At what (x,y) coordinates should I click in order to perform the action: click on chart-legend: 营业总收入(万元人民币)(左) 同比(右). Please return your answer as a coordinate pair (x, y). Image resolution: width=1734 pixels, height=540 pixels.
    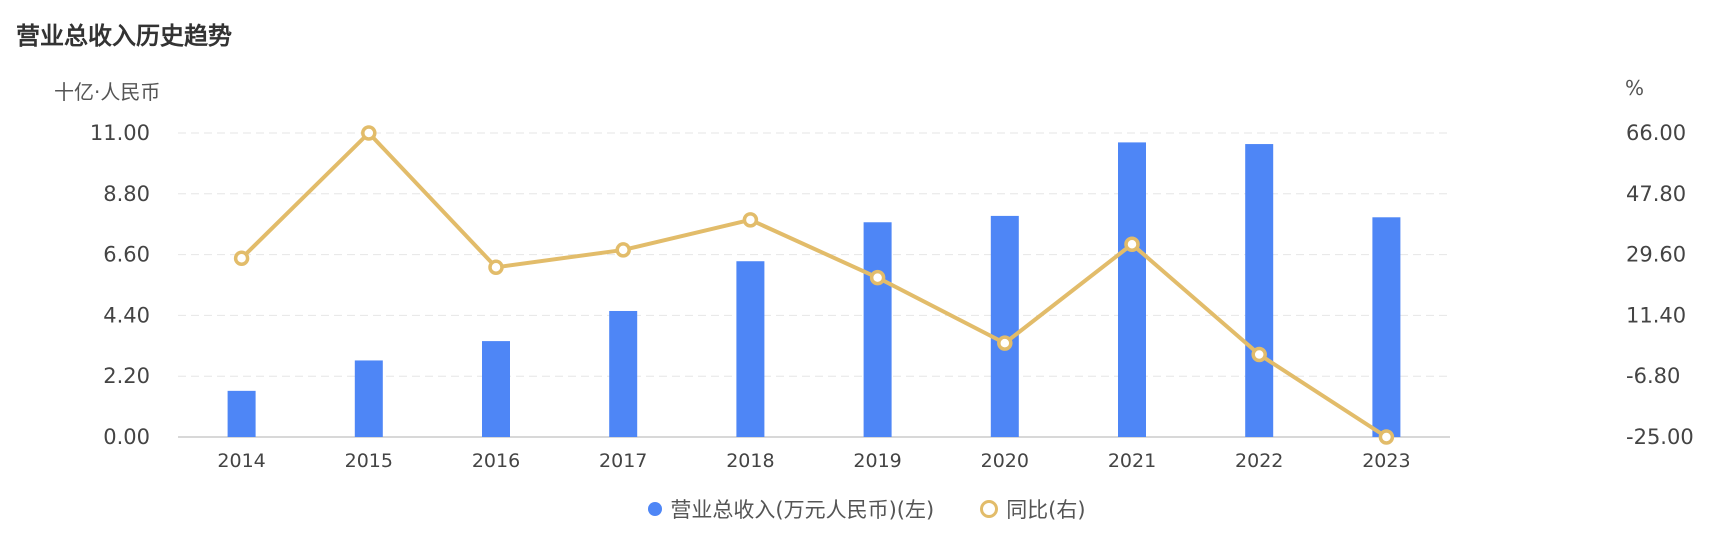
    Looking at the image, I should click on (867, 509).